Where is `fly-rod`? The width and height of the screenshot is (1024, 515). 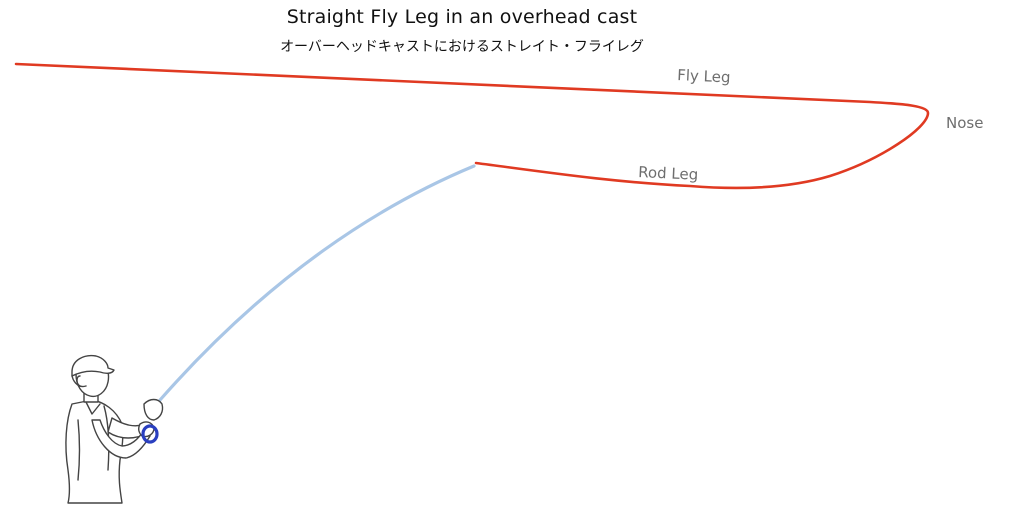
fly-rod is located at coordinates (317, 283).